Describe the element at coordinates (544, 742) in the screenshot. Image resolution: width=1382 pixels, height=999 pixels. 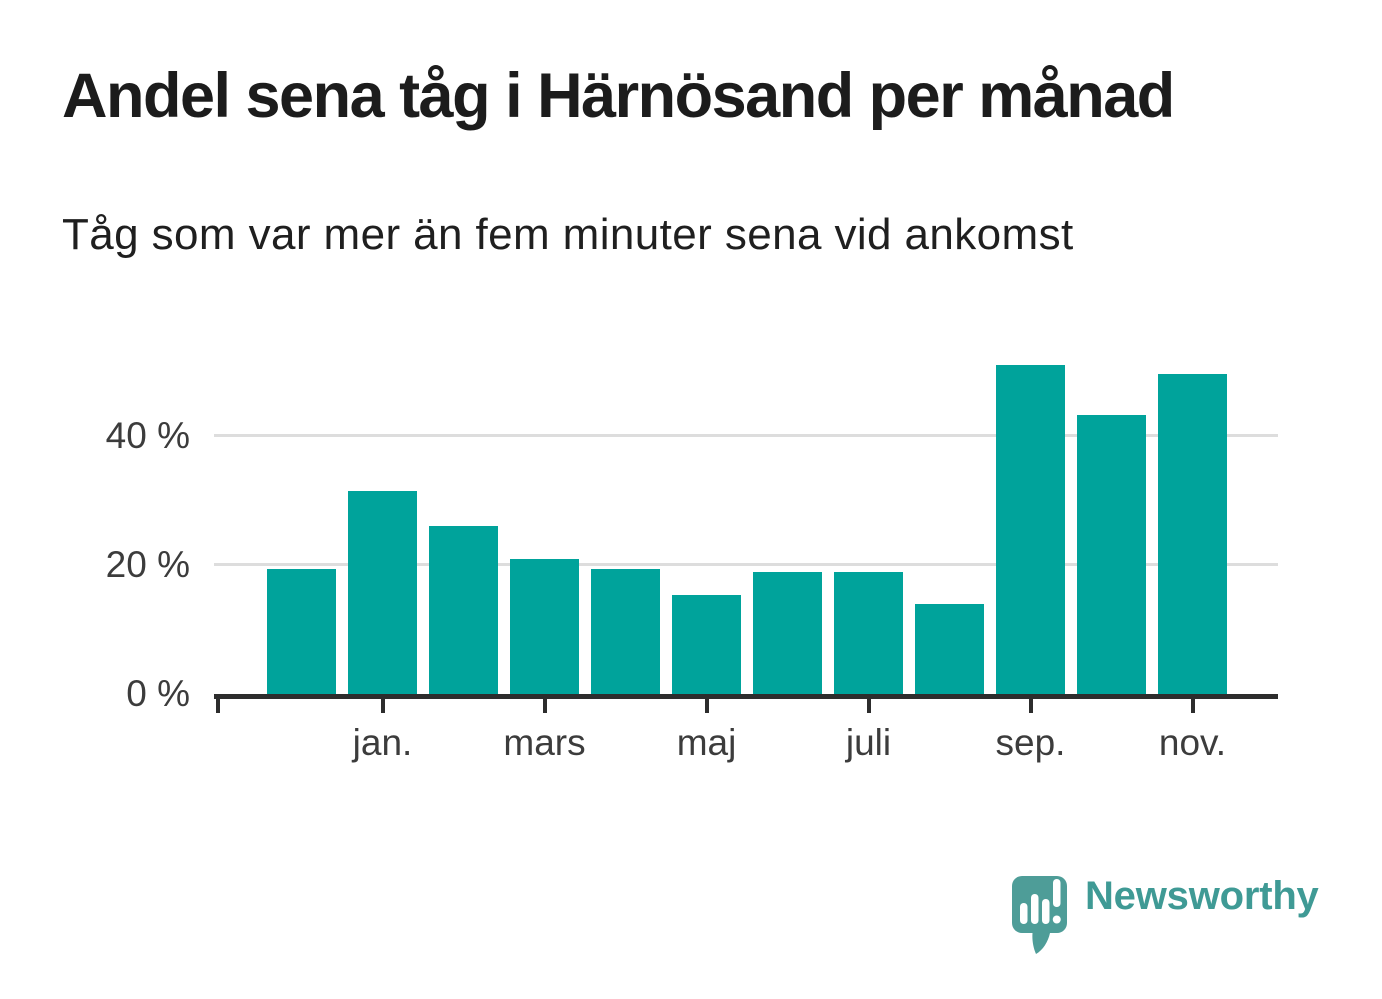
I see `x-axis-label: mars` at that location.